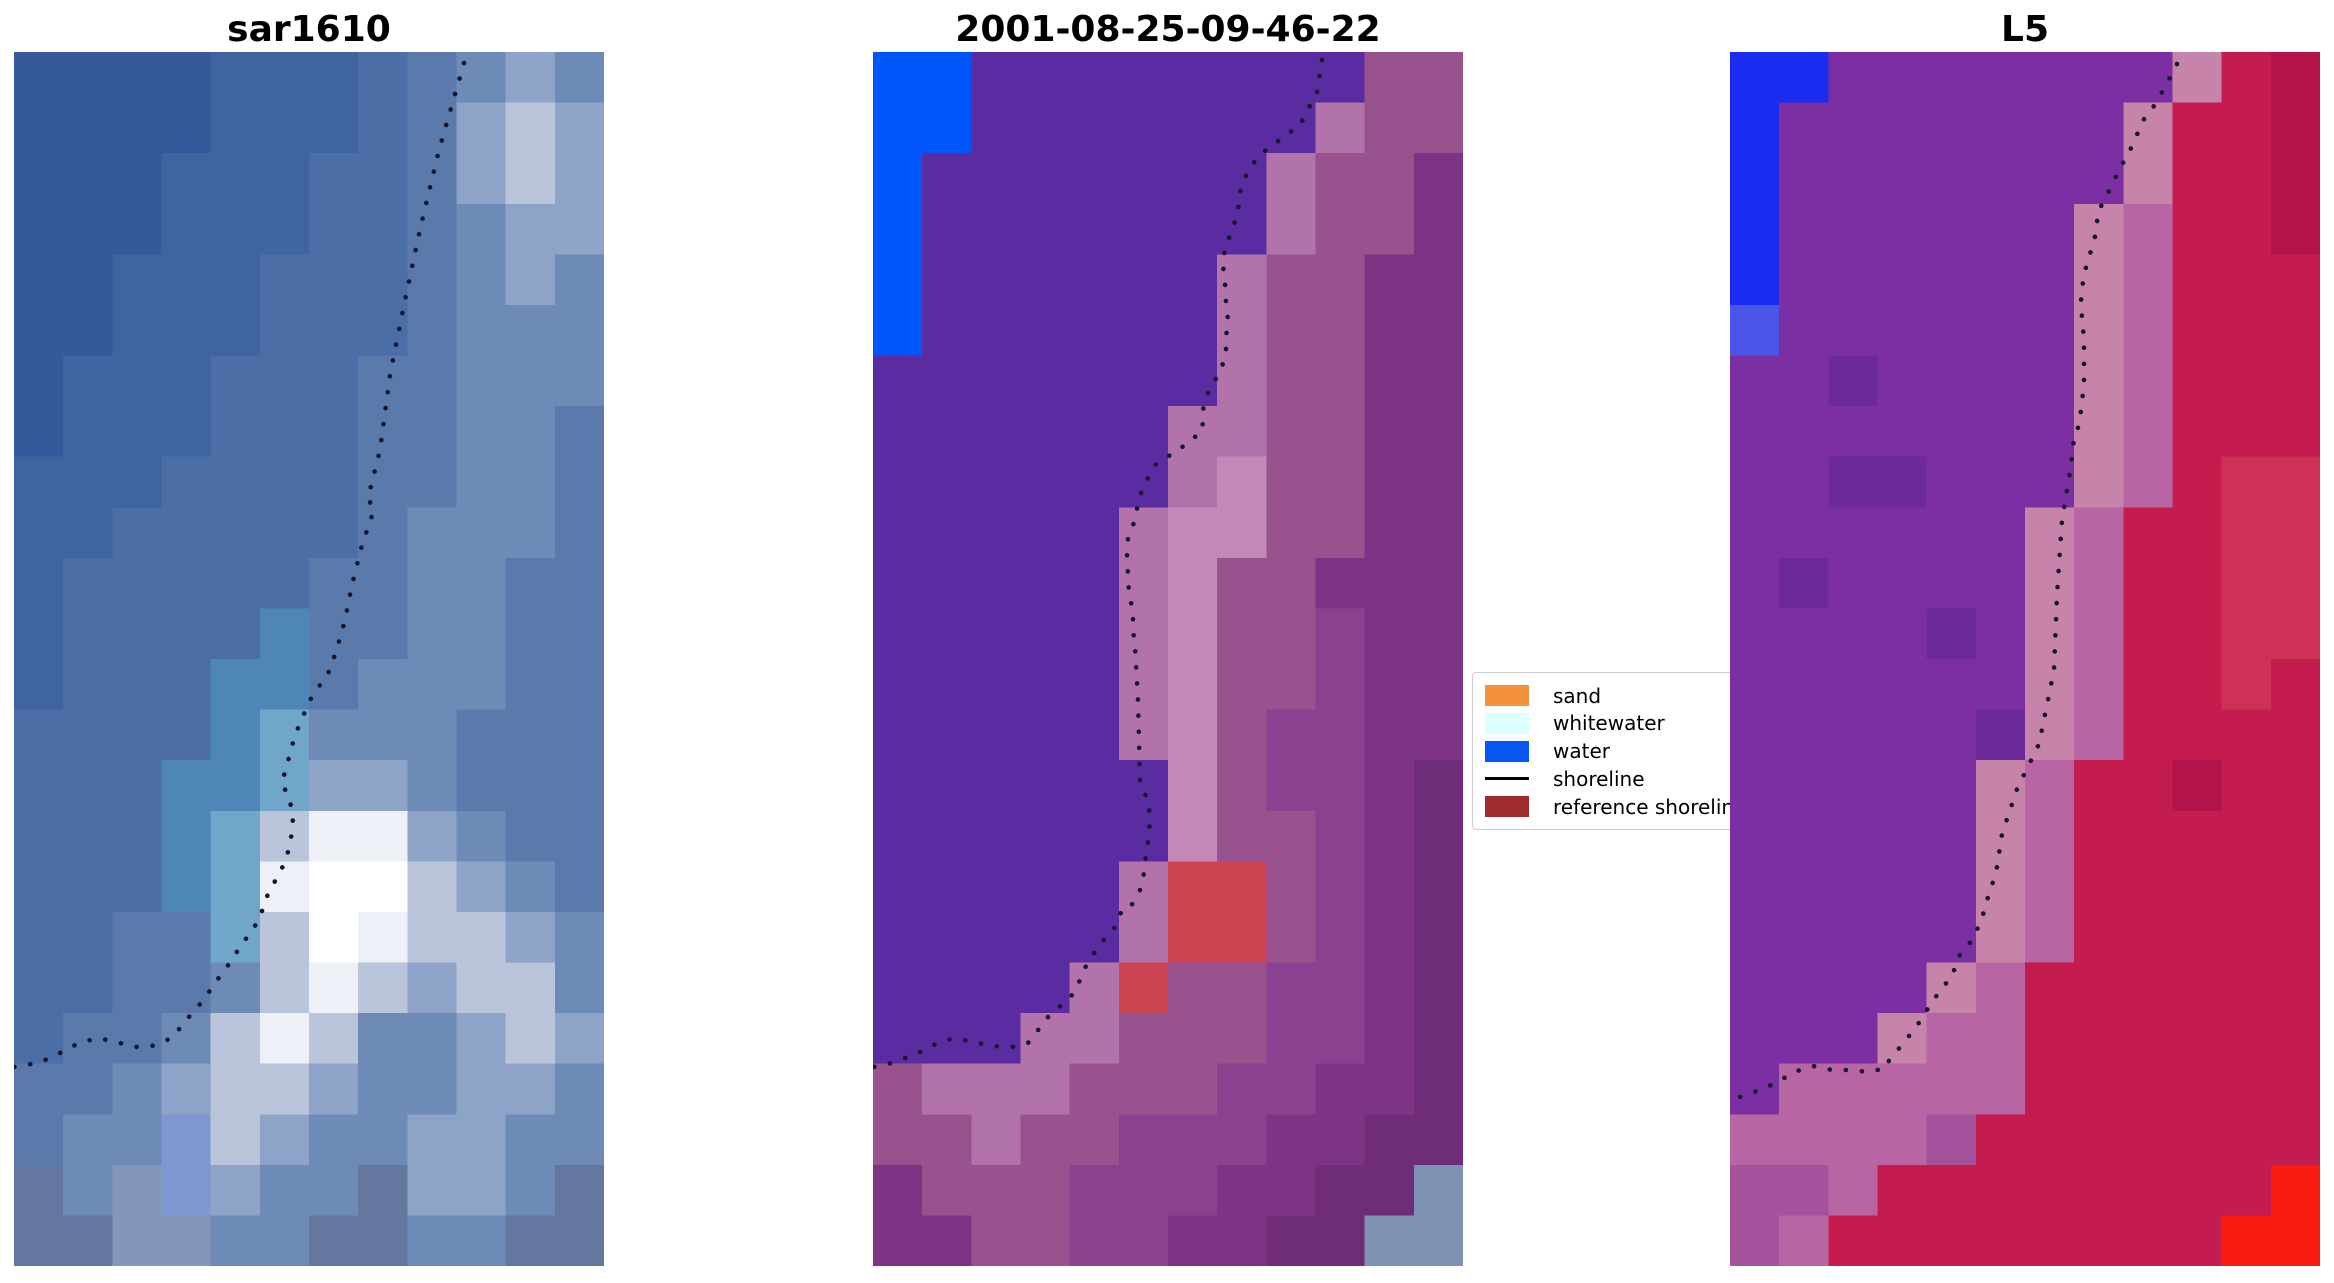 The image size is (2334, 1283). Describe the element at coordinates (1168, 29) in the screenshot. I see `panel-title-classified: 2001-08-25-09-46-22` at that location.